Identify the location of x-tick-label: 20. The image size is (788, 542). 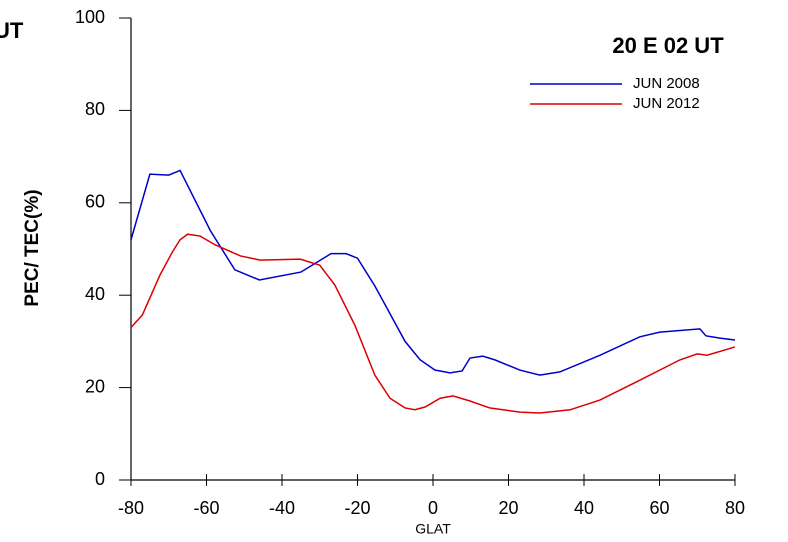
(508, 508).